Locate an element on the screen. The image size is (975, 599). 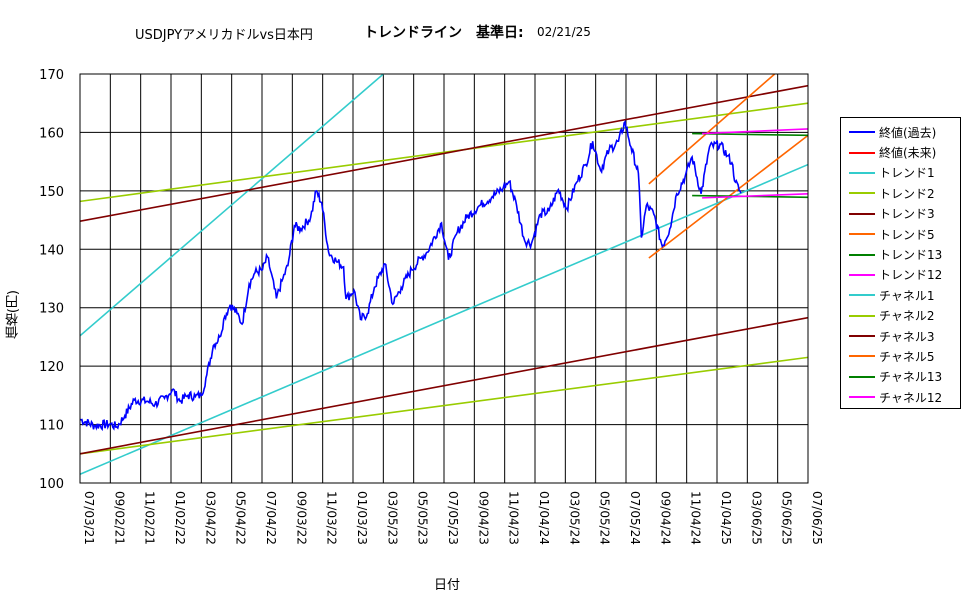
y-tick-label: 170 is located at coordinates (51, 75).